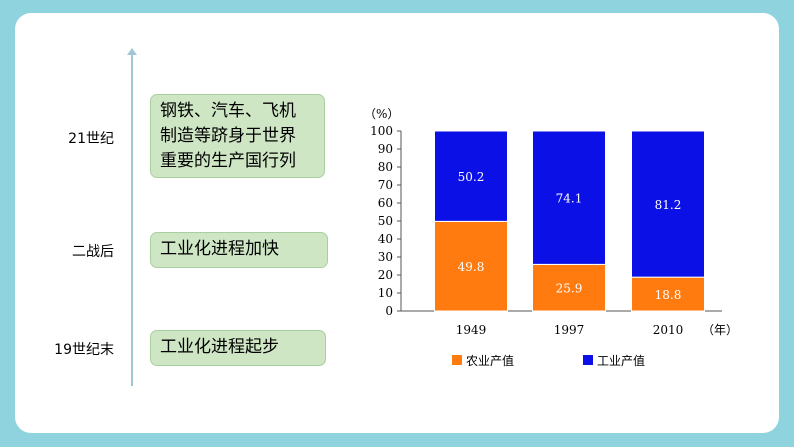  What do you see at coordinates (132, 51) in the screenshot?
I see `timeline-arrow-icon` at bounding box center [132, 51].